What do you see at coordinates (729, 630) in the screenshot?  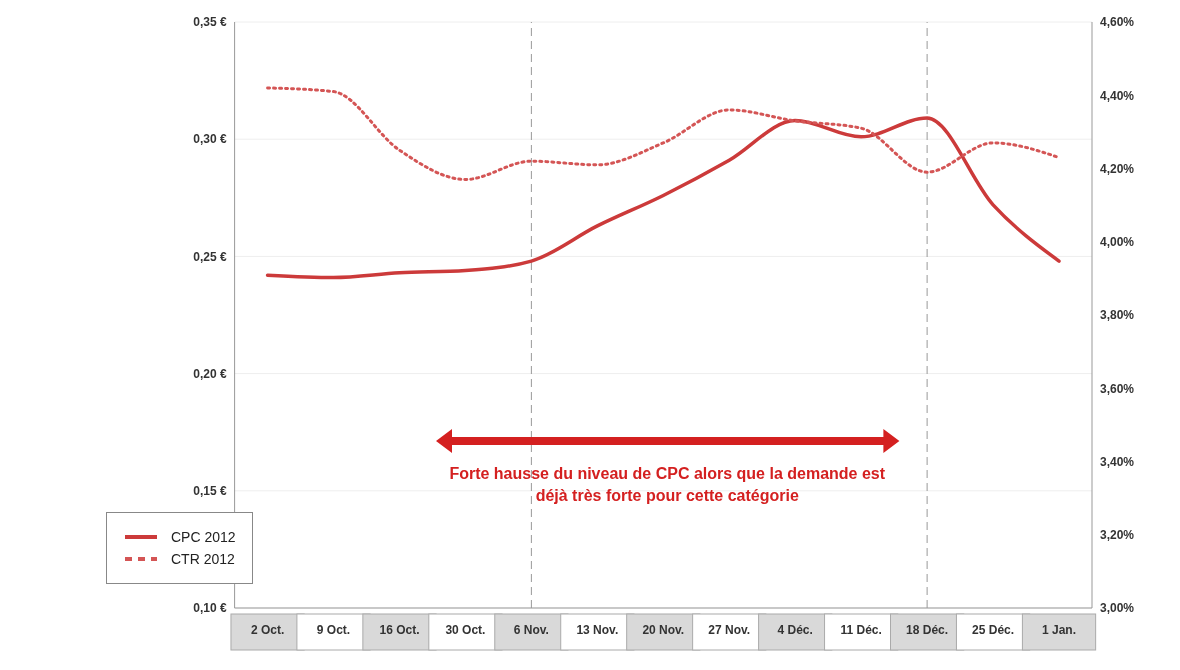 I see `x-tick-label: 27 Nov.` at bounding box center [729, 630].